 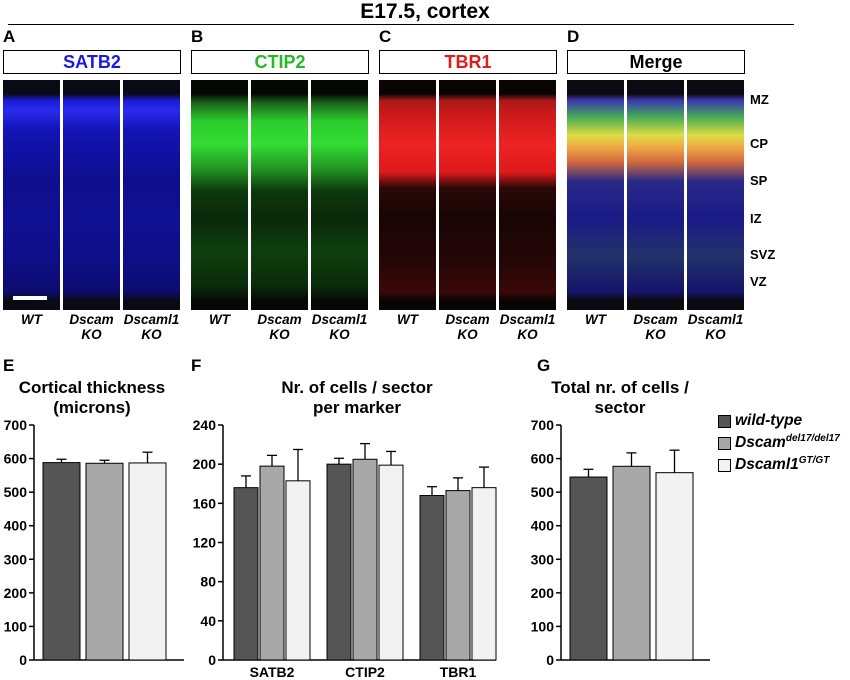 I want to click on chart-f-y-tick-label: 160, so click(x=205, y=503).